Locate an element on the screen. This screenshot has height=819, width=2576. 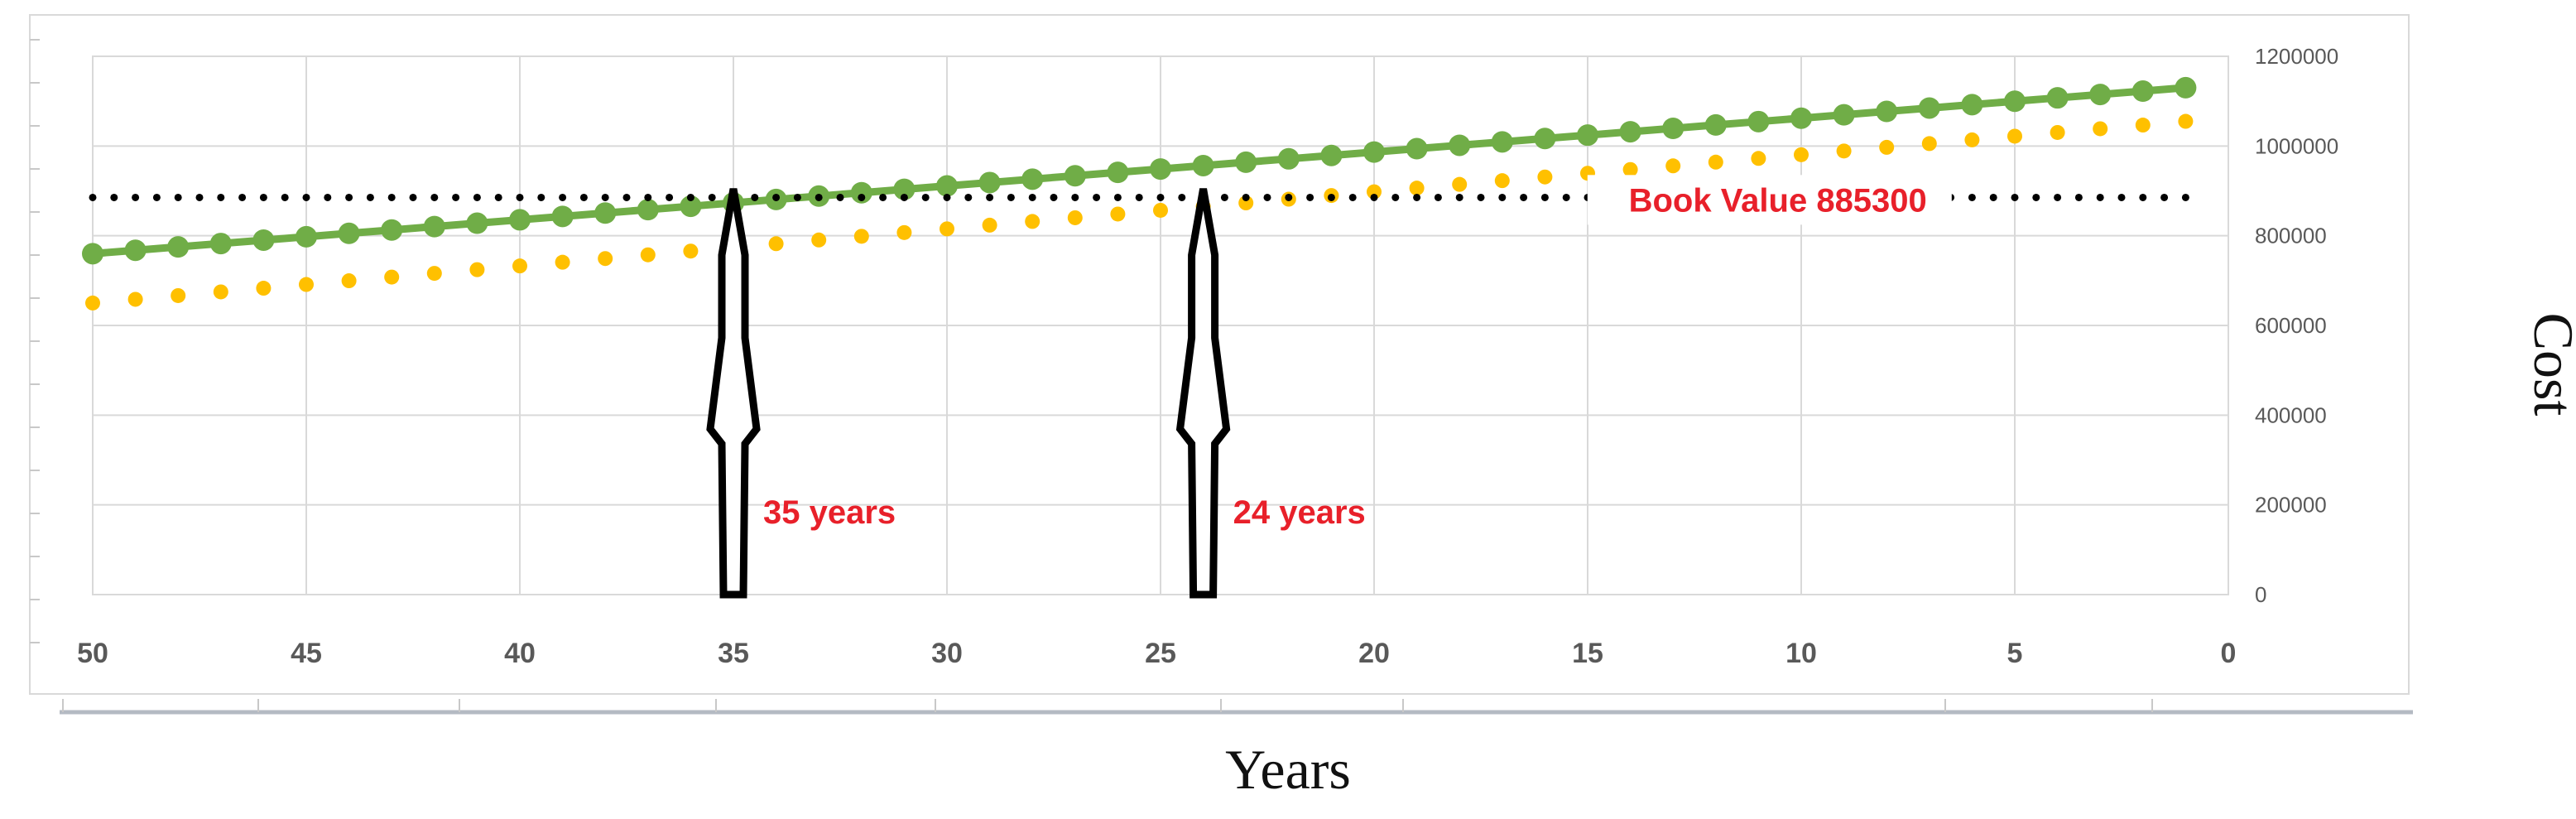
x-tick-label: 5 is located at coordinates (2015, 653).